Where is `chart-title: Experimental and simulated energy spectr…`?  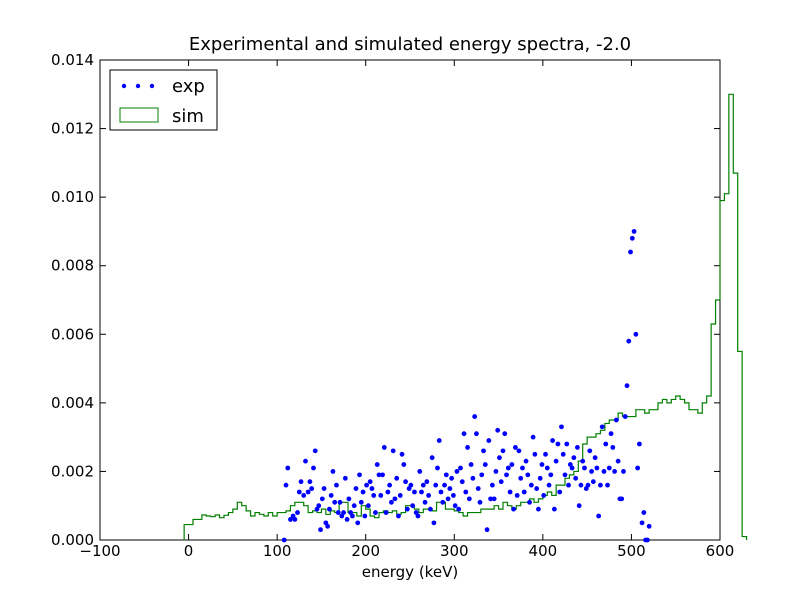 chart-title: Experimental and simulated energy spectr… is located at coordinates (410, 44).